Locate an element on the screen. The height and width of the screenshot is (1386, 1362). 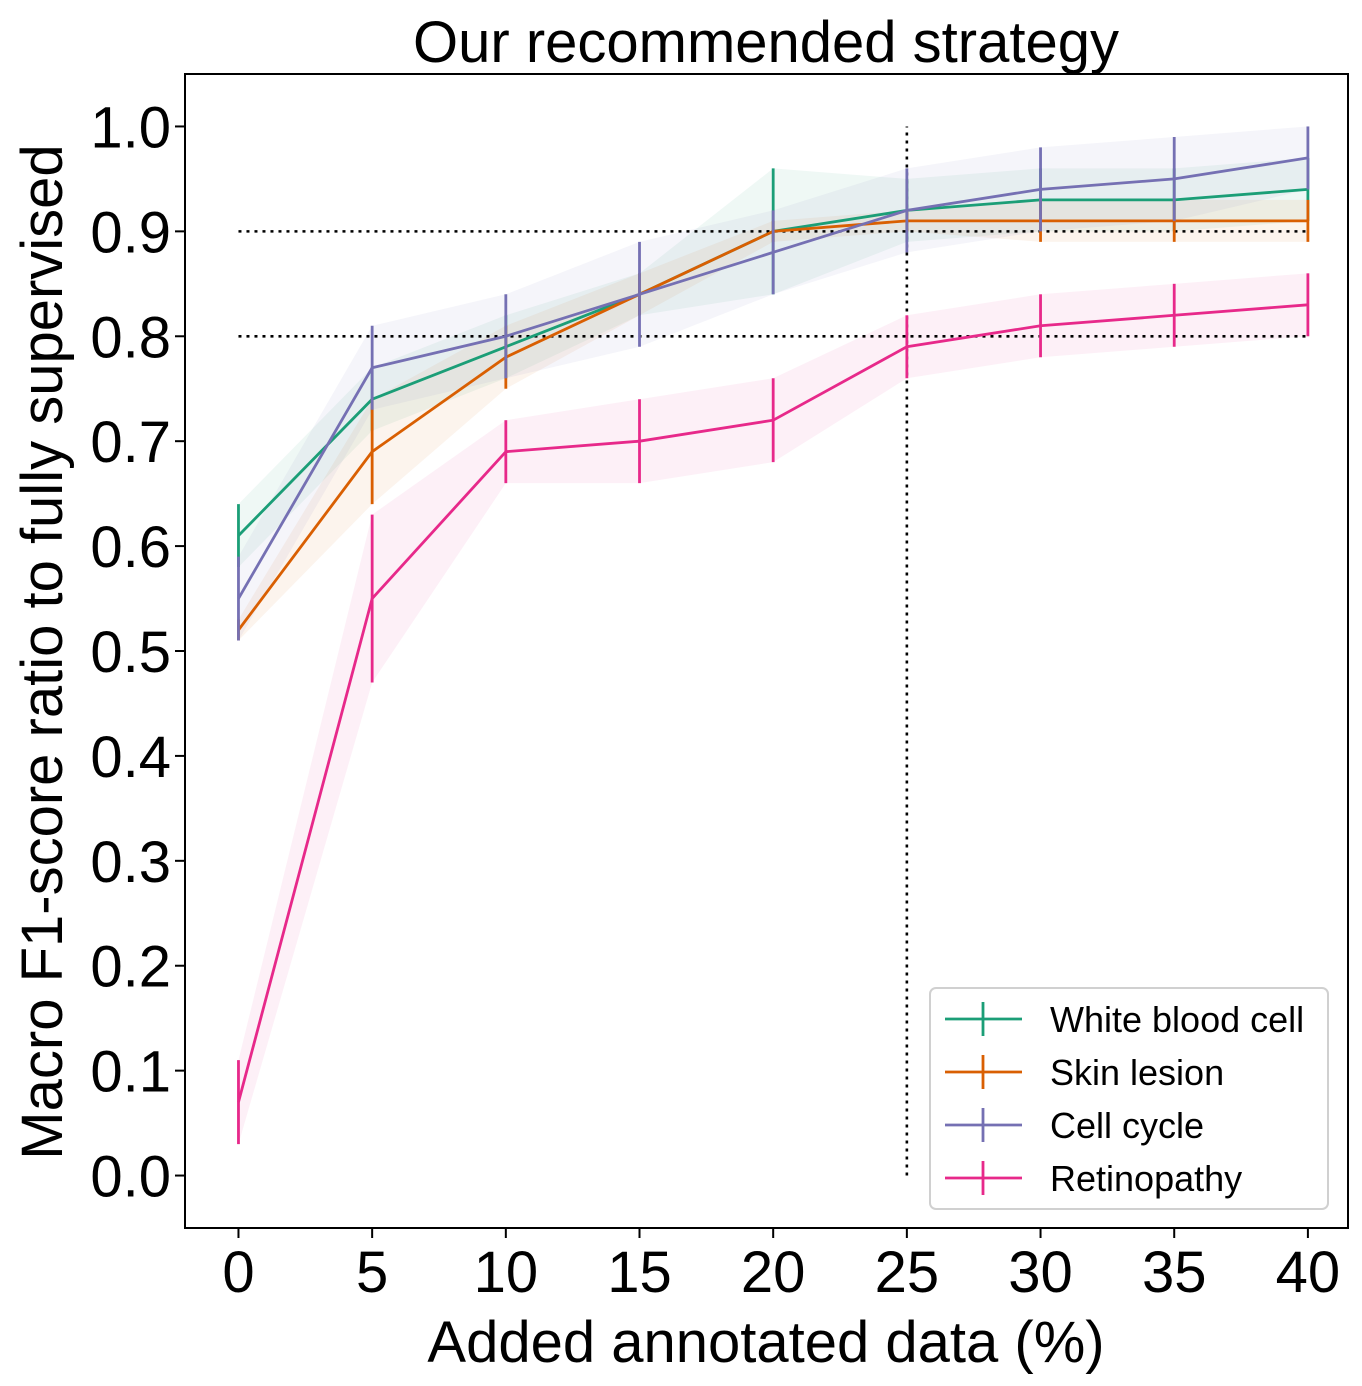
x-tick-label: 20 is located at coordinates (773, 1272).